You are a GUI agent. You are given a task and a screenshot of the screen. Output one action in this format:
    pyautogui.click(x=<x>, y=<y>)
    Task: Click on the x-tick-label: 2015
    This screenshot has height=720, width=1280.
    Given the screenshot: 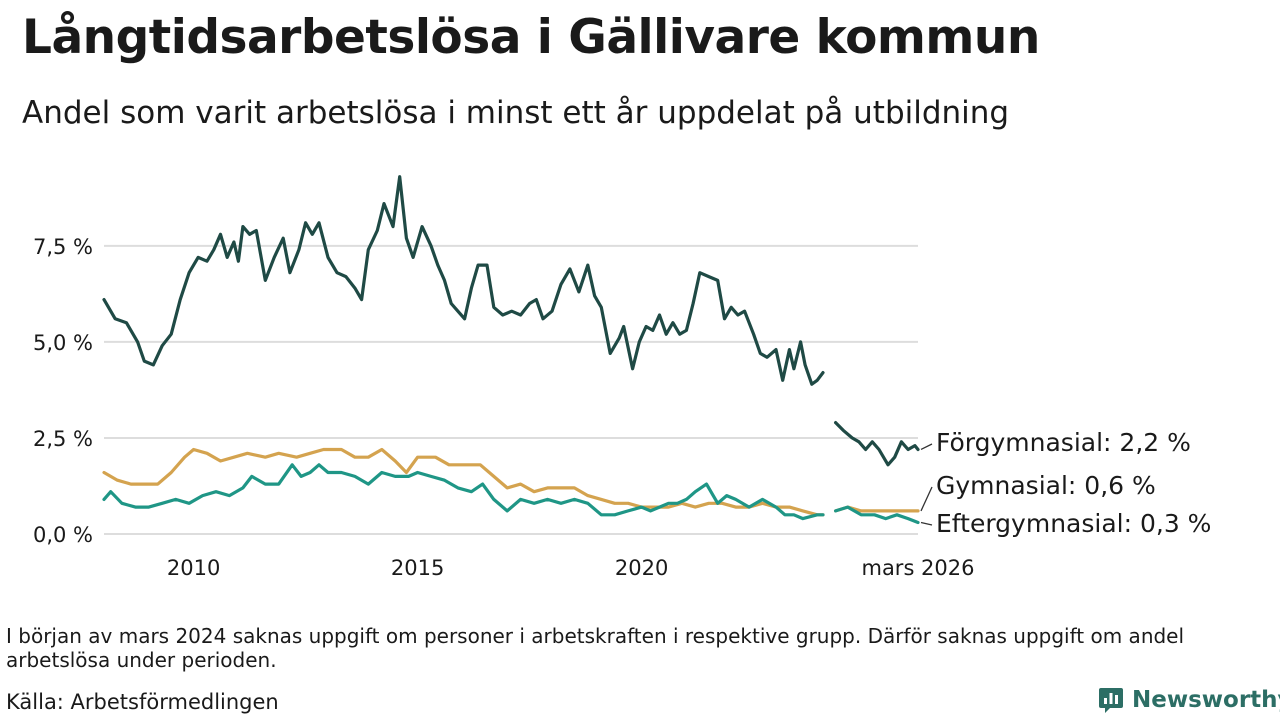 What is the action you would take?
    pyautogui.click(x=417, y=568)
    